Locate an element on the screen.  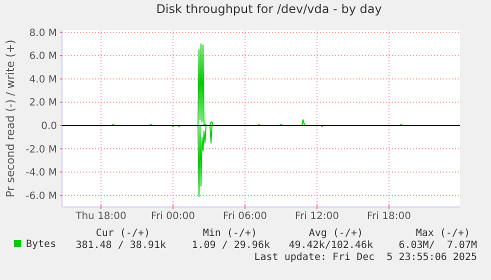
text: Max (-/+) is located at coordinates (443, 233).